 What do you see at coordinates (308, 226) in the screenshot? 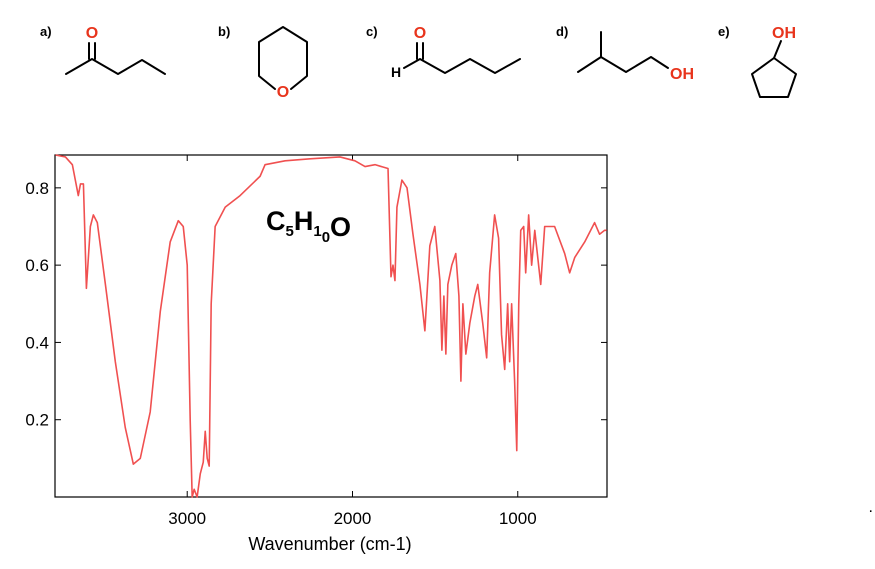
I see `annotation: C5H10O` at bounding box center [308, 226].